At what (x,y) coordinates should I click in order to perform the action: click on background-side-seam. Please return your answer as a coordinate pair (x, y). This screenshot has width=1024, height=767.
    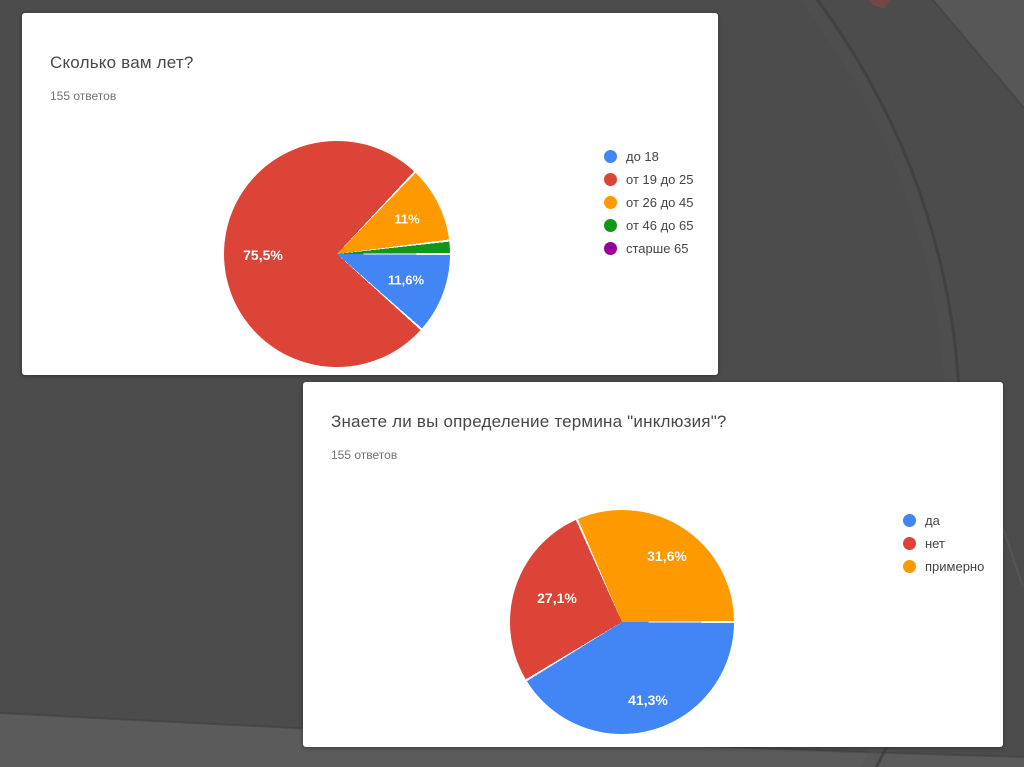
    Looking at the image, I should click on (1011, 553).